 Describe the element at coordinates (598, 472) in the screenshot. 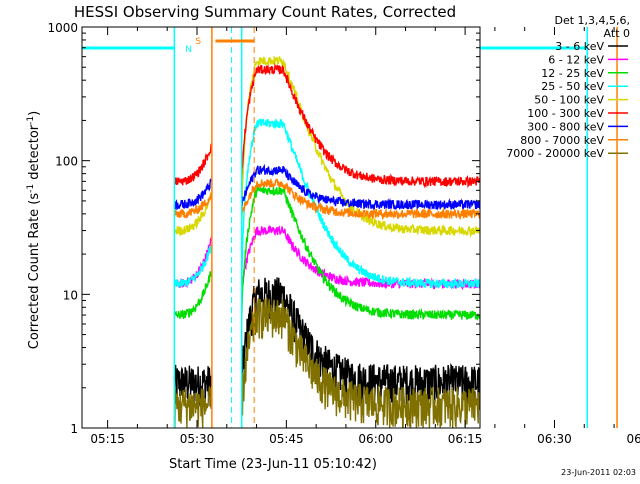

I see `footer-timestamp: 23-Jun-2011 02:03` at that location.